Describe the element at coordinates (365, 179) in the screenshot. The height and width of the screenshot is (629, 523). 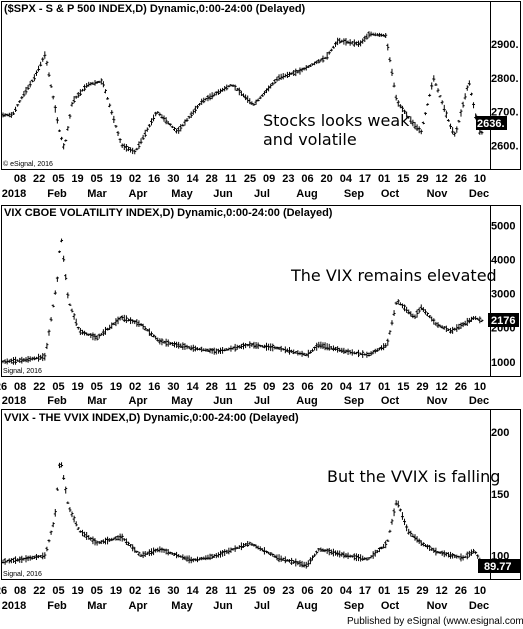
I see `x-tick-label: 17` at that location.